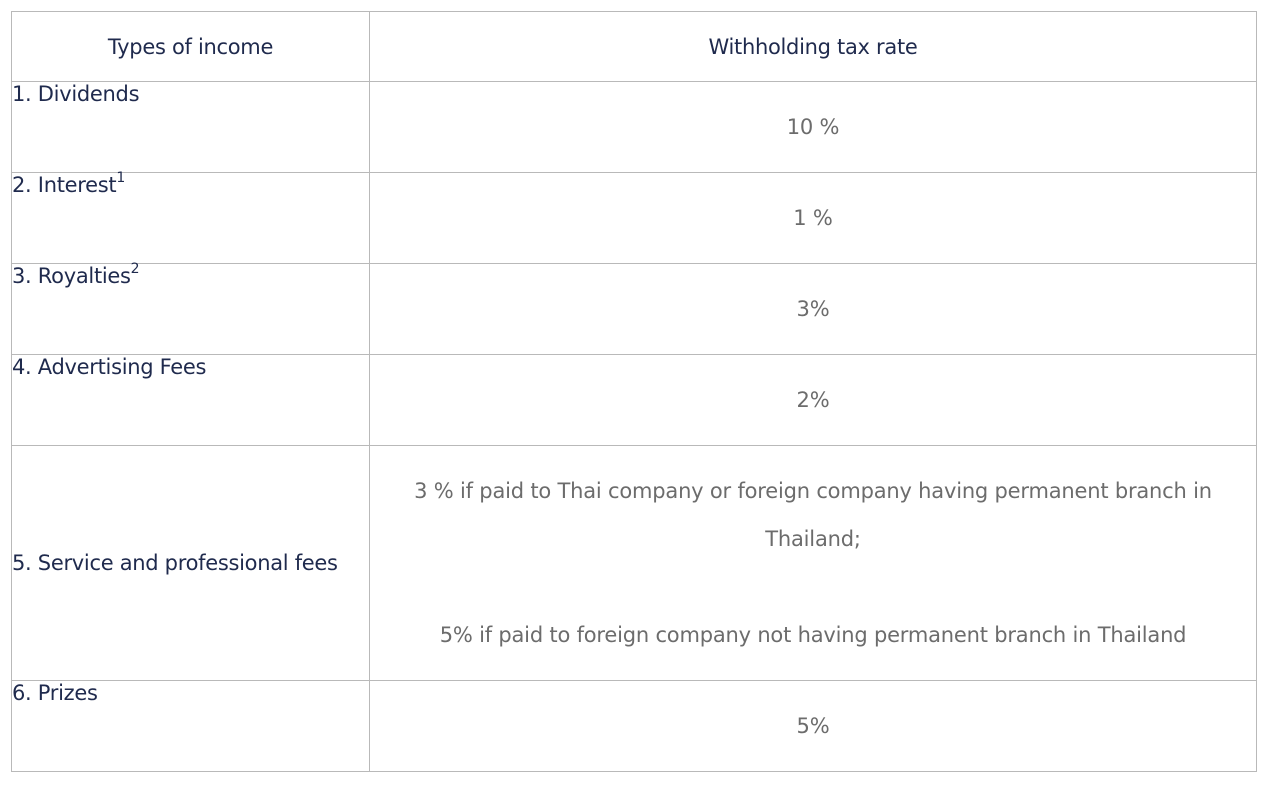 This screenshot has width=1270, height=786. Describe the element at coordinates (813, 309) in the screenshot. I see `tax-rate-cell: 3%` at that location.